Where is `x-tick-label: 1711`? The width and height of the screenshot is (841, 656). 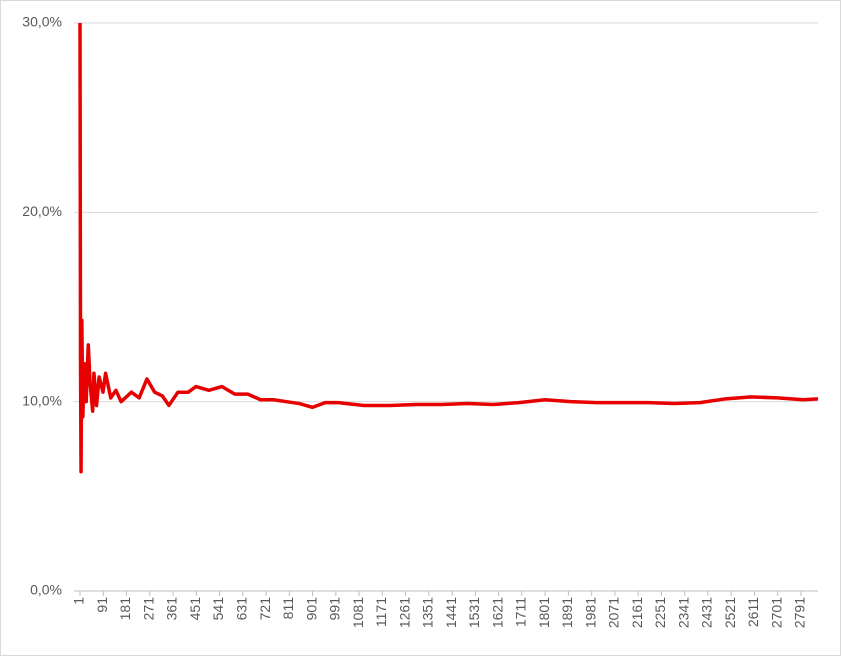
x-tick-label: 1711 is located at coordinates (521, 612).